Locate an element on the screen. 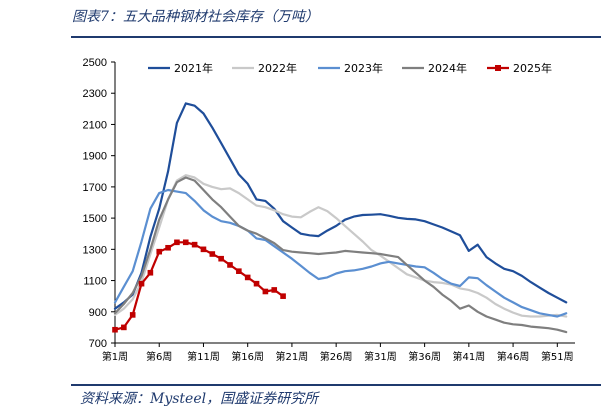  y-tick-label: 1500 is located at coordinates (95, 219).